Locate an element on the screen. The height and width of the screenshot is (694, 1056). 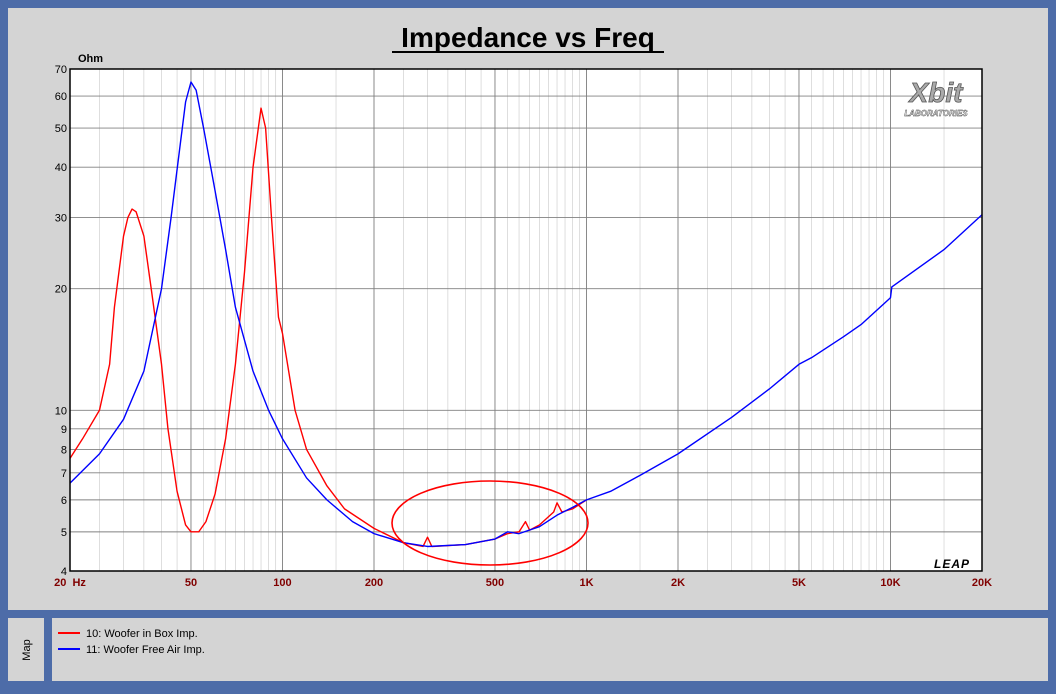
logo-sub: LABORATORIES is located at coordinates (936, 113).